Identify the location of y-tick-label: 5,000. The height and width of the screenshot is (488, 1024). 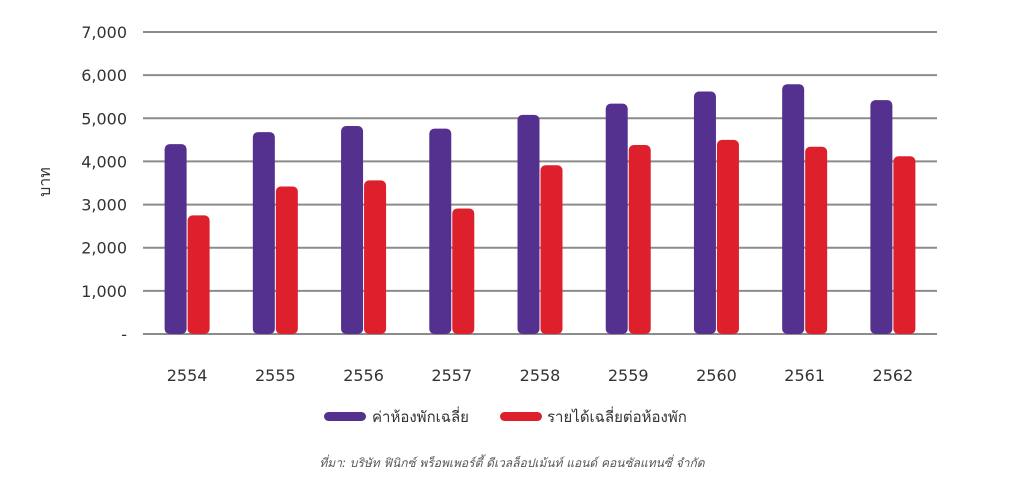
(104, 118).